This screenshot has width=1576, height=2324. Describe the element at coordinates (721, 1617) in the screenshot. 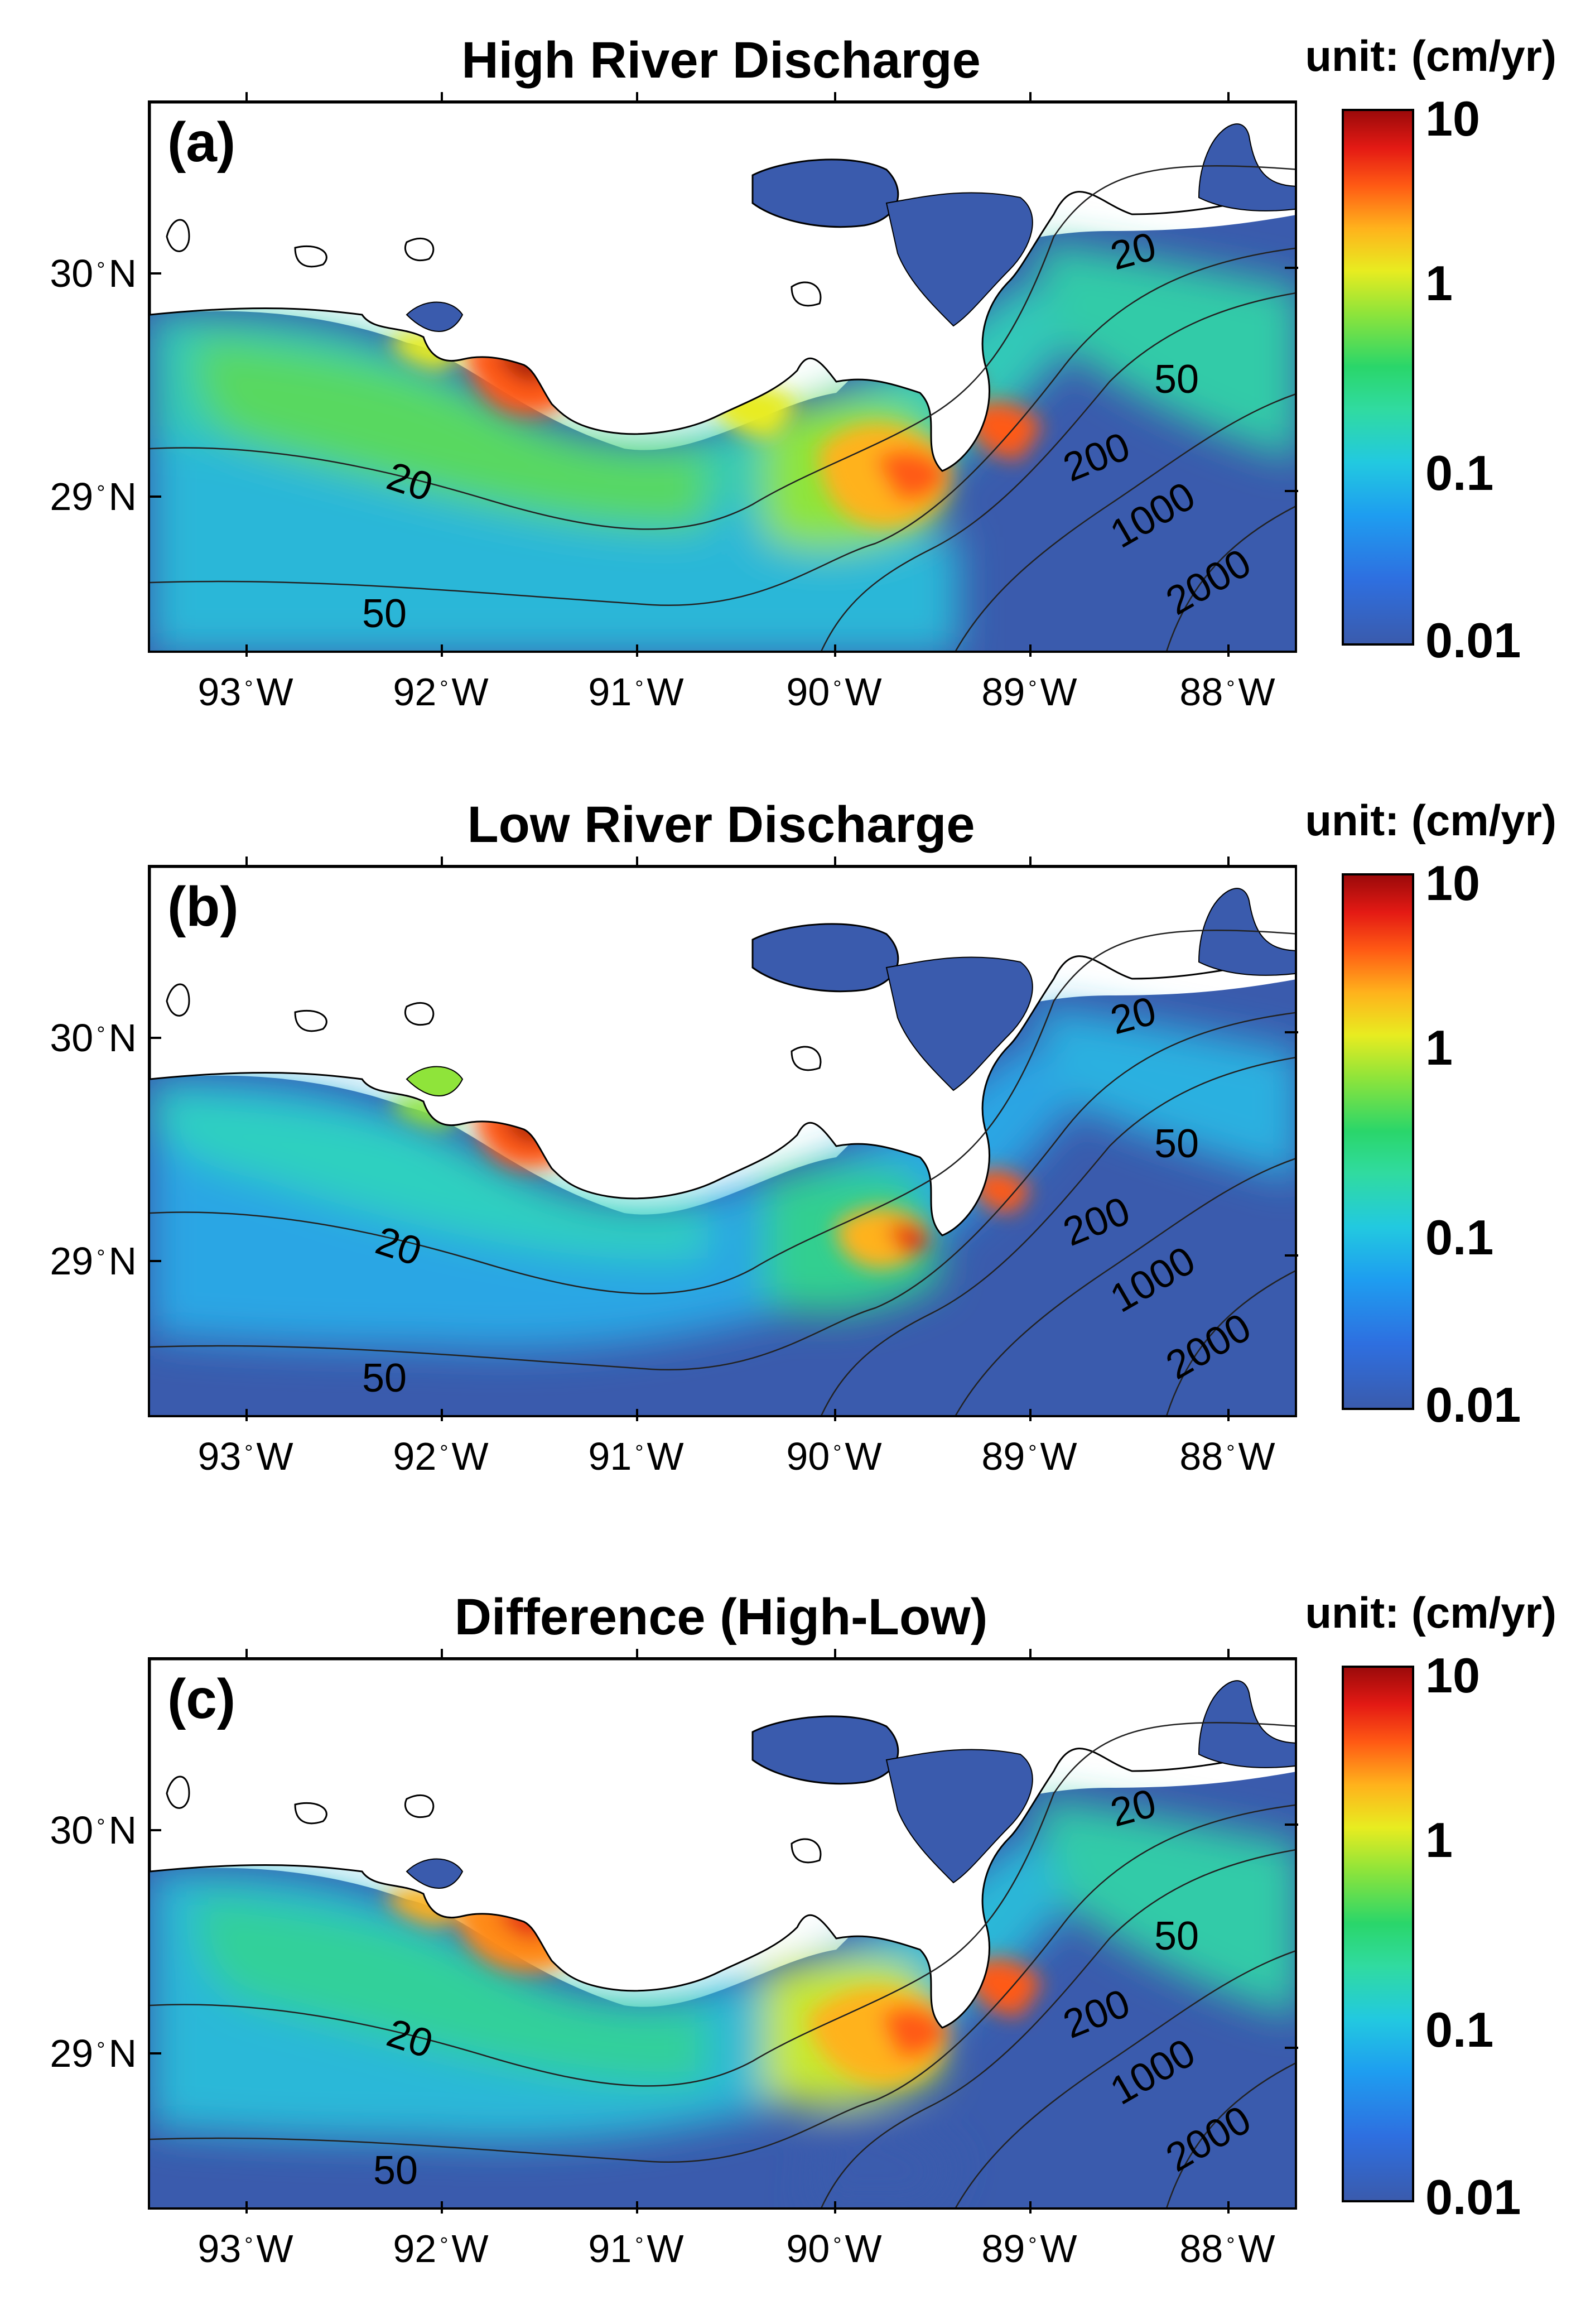

I see `panel-title: Difference (High-Low)` at that location.